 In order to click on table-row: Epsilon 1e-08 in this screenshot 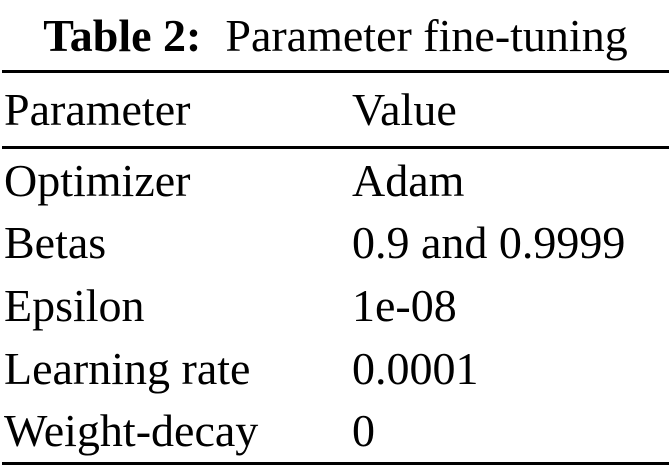, I will do `click(335, 305)`.